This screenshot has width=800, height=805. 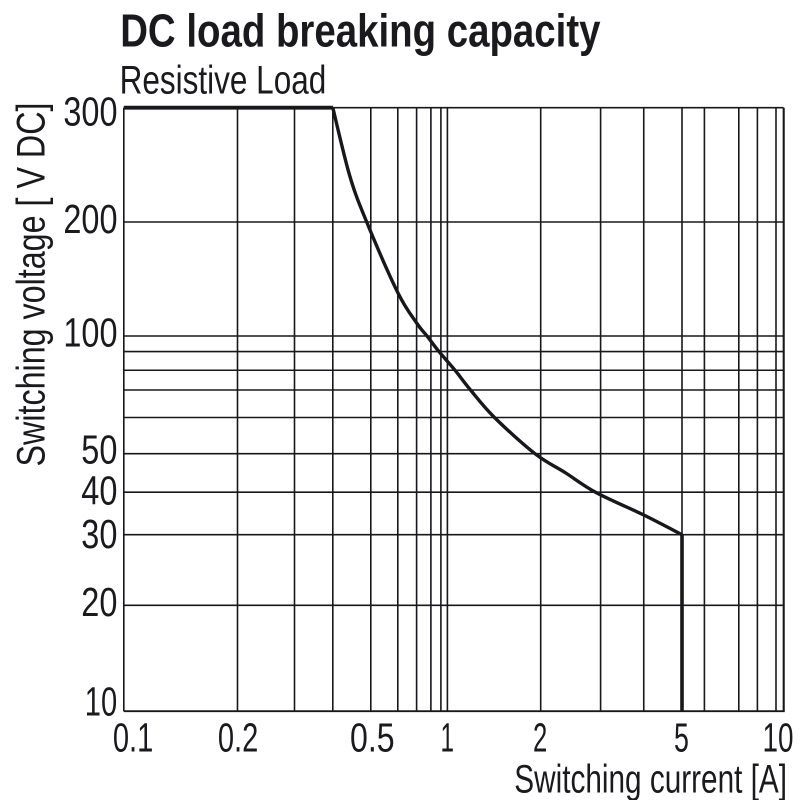 I want to click on svg-text: 1, so click(x=448, y=738).